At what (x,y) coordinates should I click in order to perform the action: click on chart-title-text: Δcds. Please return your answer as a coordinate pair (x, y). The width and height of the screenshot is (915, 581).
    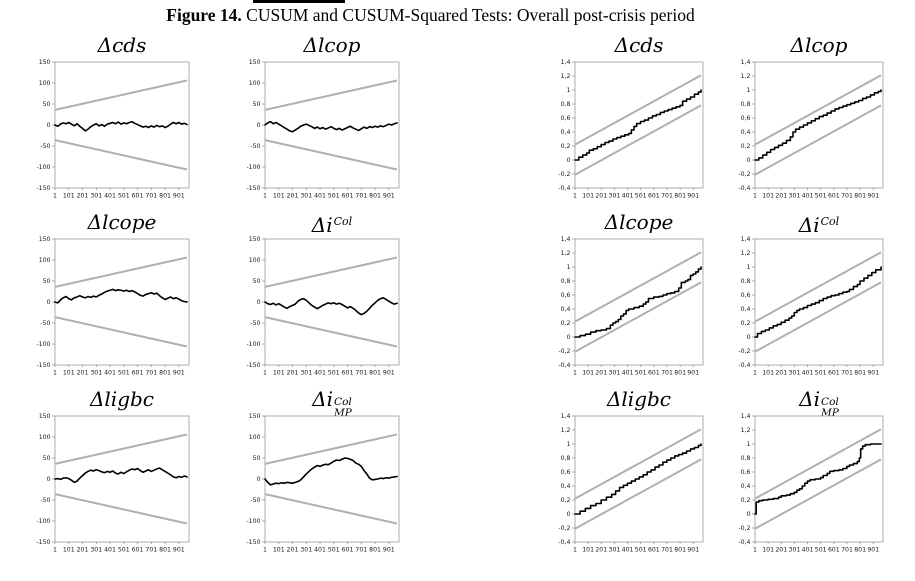
    Looking at the image, I should click on (122, 45).